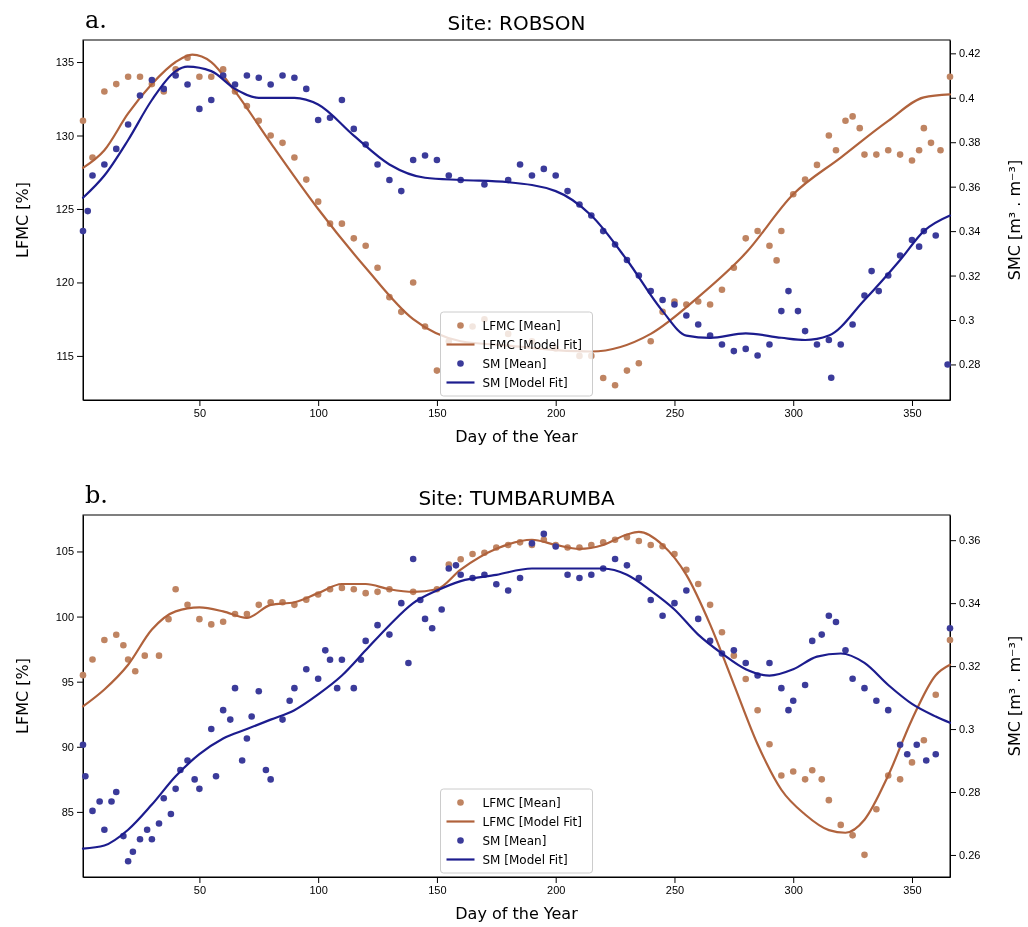  Describe the element at coordinates (970, 142) in the screenshot. I see `y2-tick-label: 0.38` at that location.